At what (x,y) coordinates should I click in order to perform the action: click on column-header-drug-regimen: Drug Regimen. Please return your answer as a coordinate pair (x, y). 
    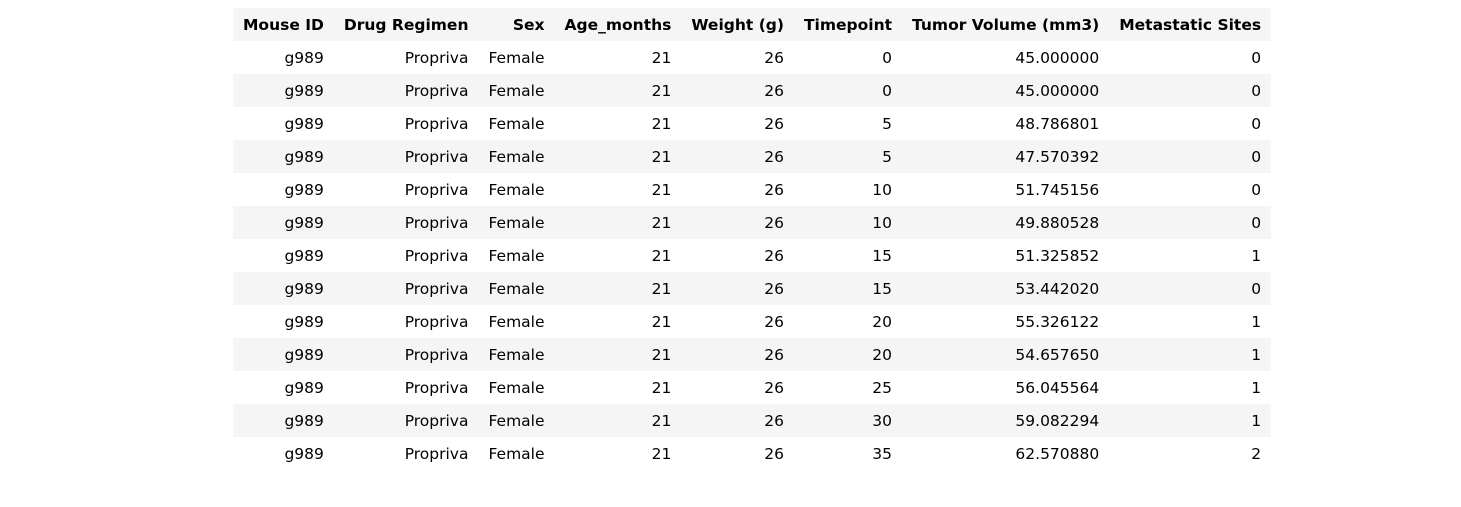
    Looking at the image, I should click on (406, 24).